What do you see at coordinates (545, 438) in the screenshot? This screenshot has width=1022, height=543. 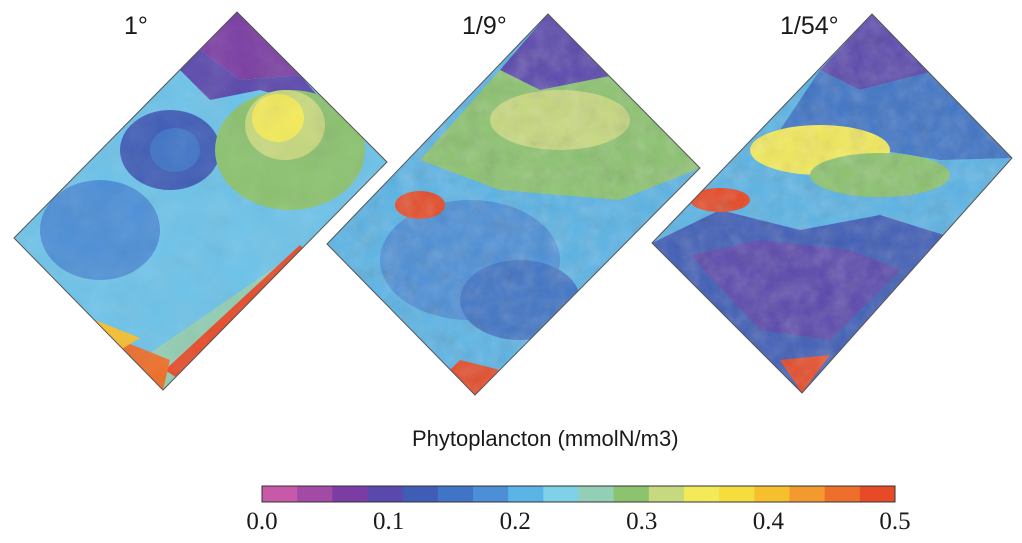 I see `colorbar-title: Phytoplancton (mmolN/m3)` at bounding box center [545, 438].